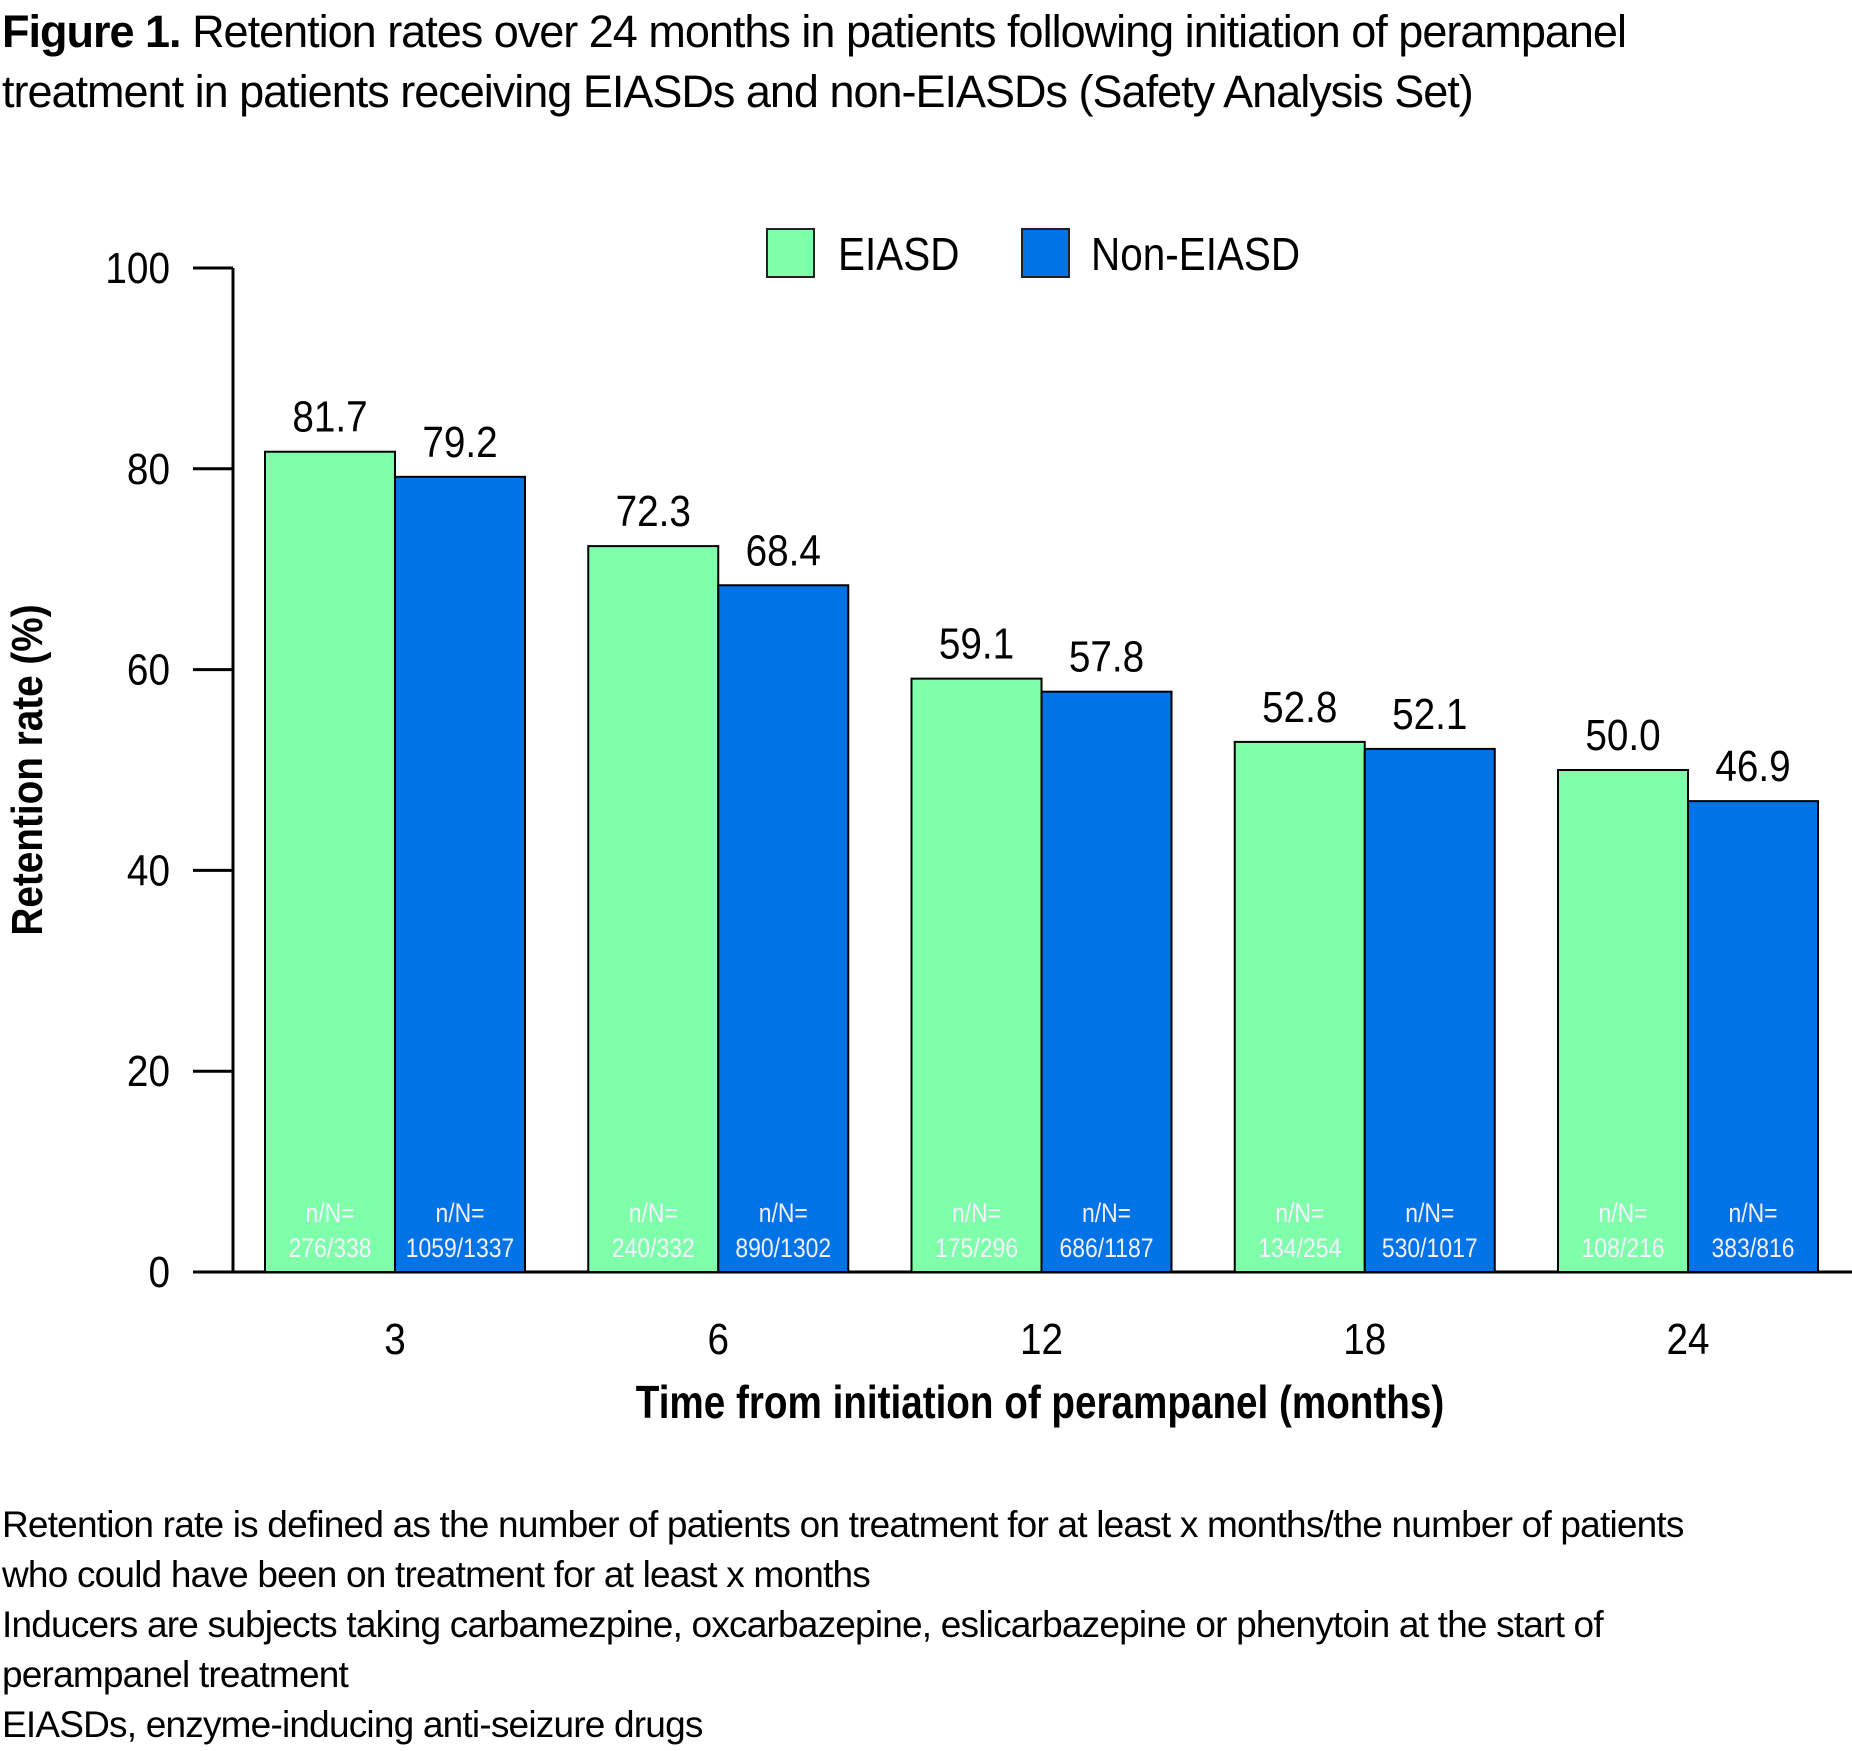  What do you see at coordinates (1106, 656) in the screenshot?
I see `data-label: 57.8` at bounding box center [1106, 656].